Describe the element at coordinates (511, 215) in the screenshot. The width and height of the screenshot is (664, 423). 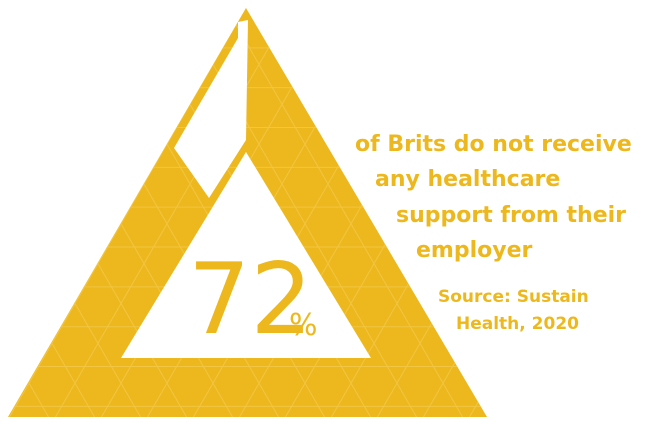
I see `description-line-3: support from their` at that location.